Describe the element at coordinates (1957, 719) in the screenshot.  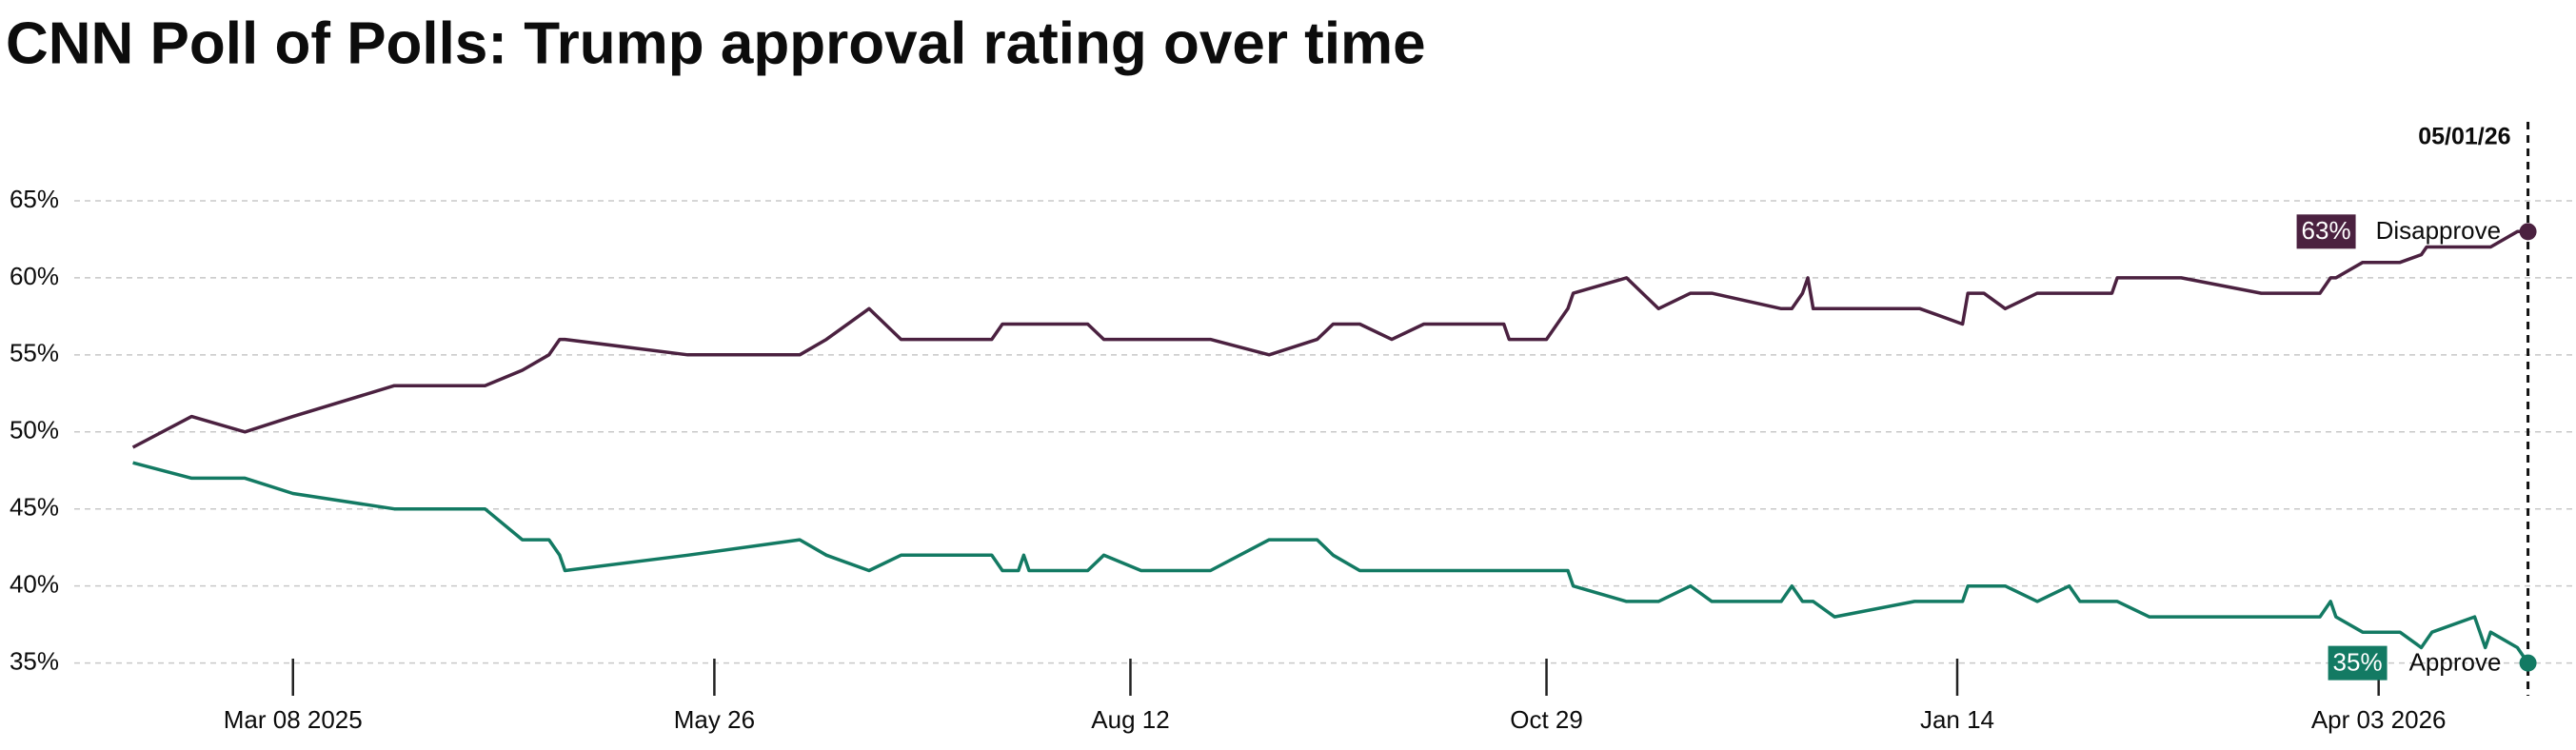
I see `x-tick-label: Jan 14` at that location.